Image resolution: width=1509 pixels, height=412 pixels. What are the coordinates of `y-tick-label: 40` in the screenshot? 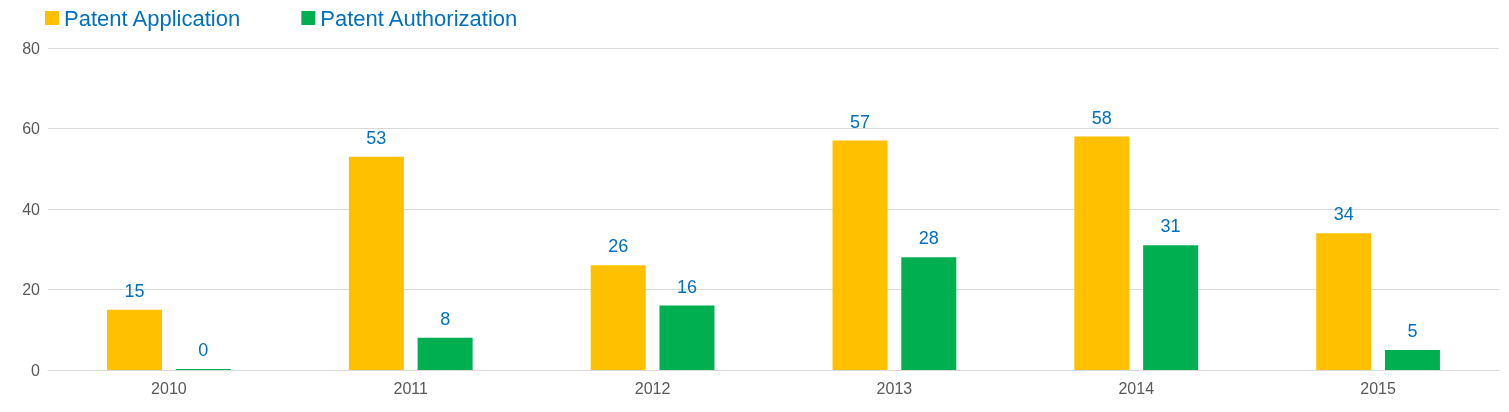 It's located at (31, 209).